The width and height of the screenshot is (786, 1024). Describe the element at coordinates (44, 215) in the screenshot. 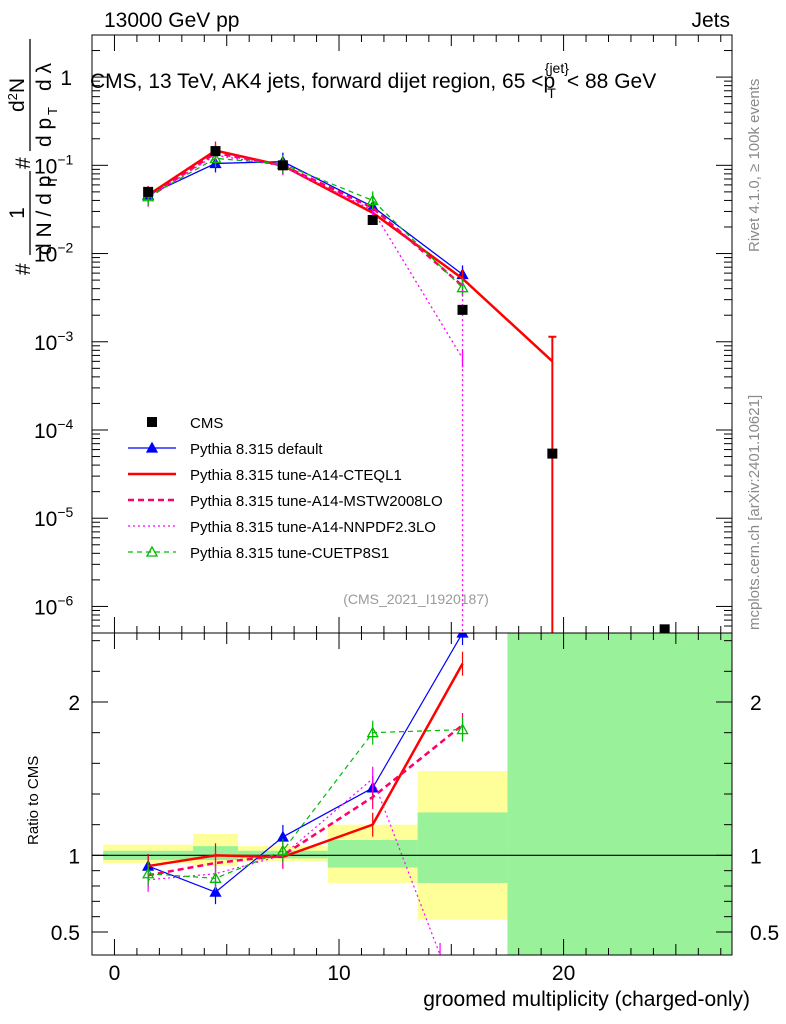

I see `svg-text: d N / d p` at that location.